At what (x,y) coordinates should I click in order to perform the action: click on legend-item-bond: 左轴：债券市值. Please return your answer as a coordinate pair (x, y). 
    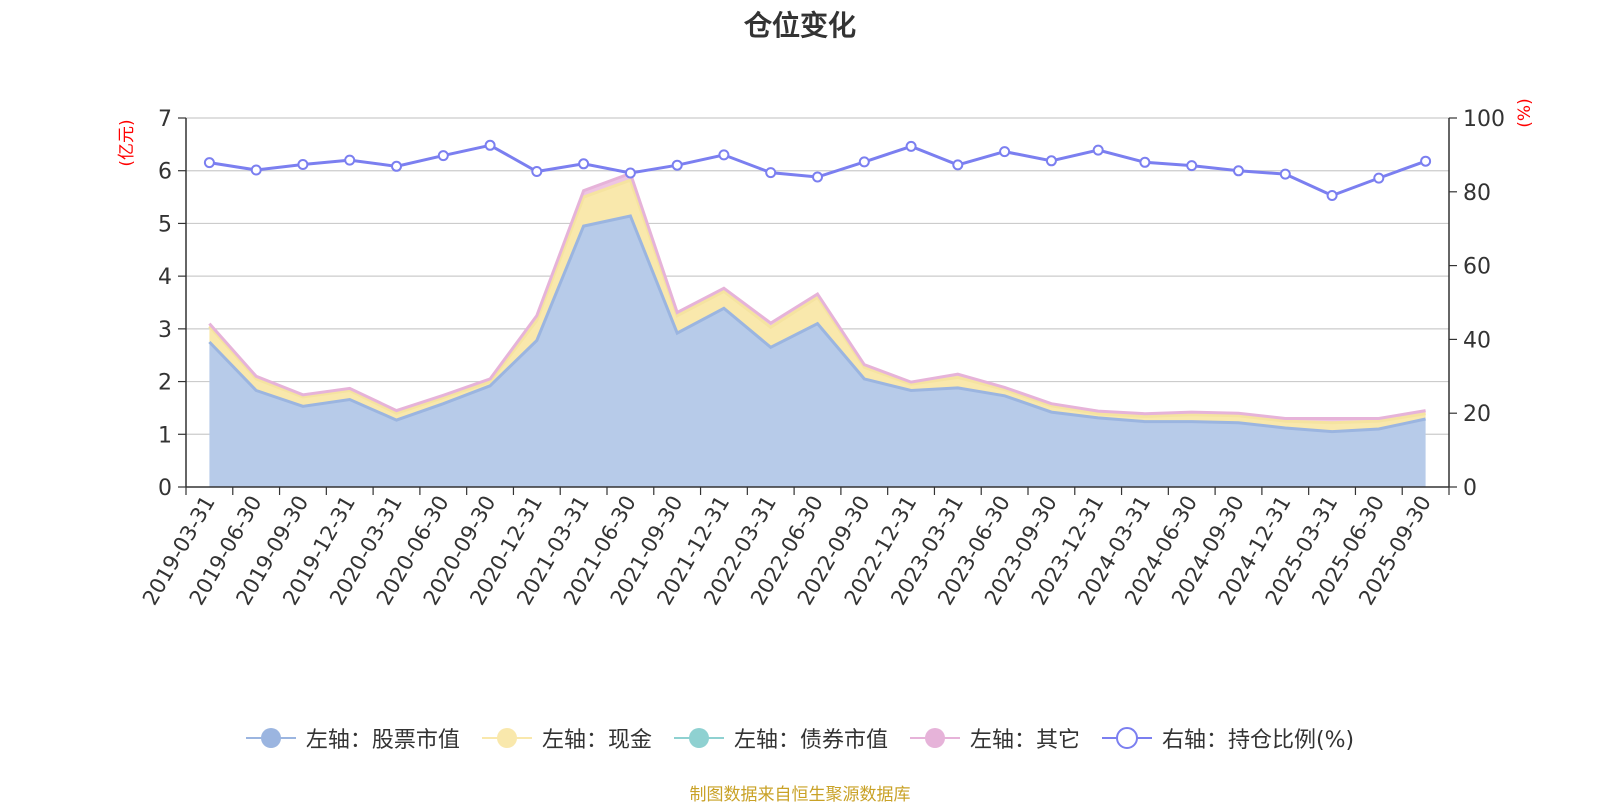
    Looking at the image, I should click on (780, 738).